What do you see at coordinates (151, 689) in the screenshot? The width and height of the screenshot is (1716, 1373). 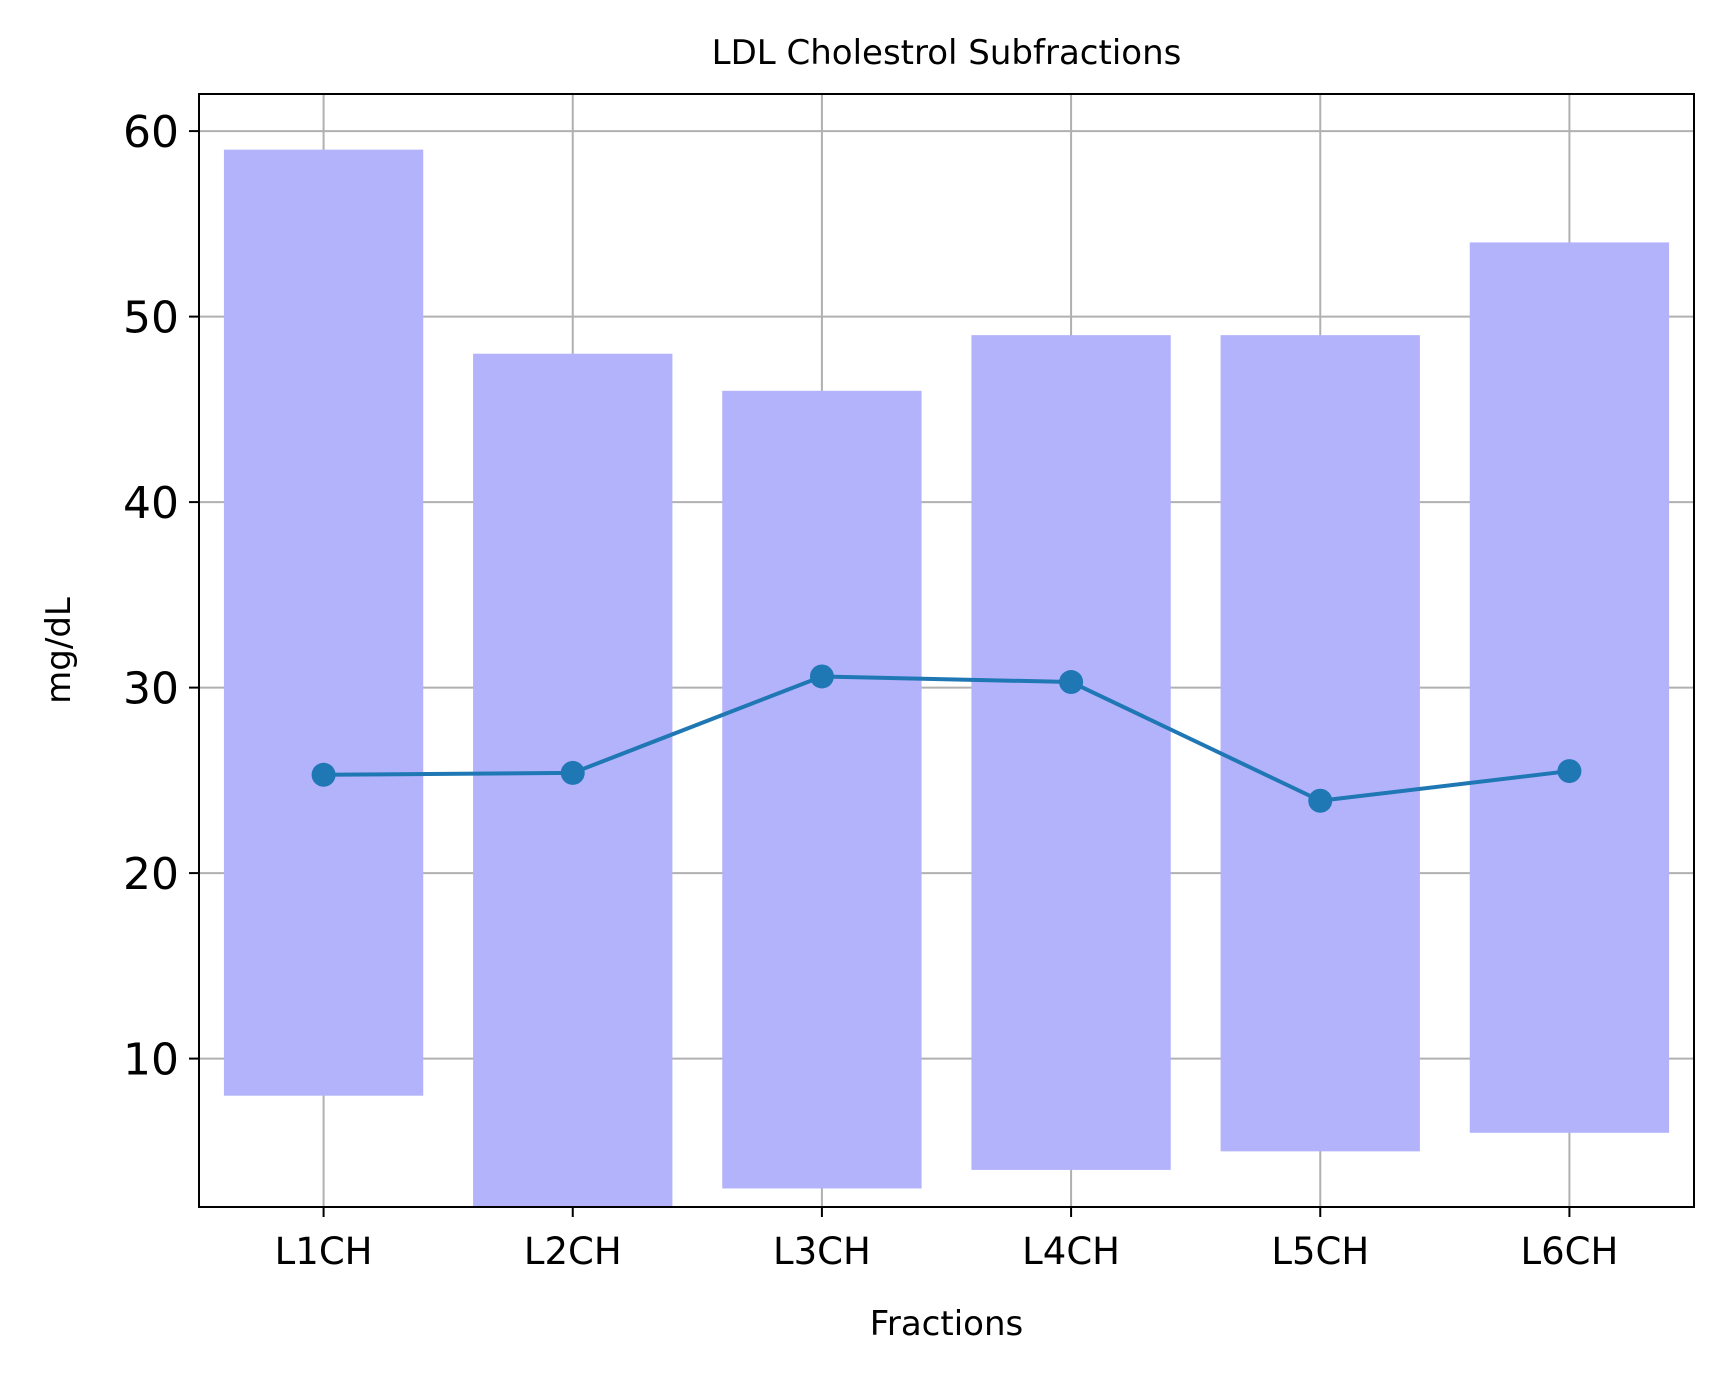 I see `y-tick-label: 30` at bounding box center [151, 689].